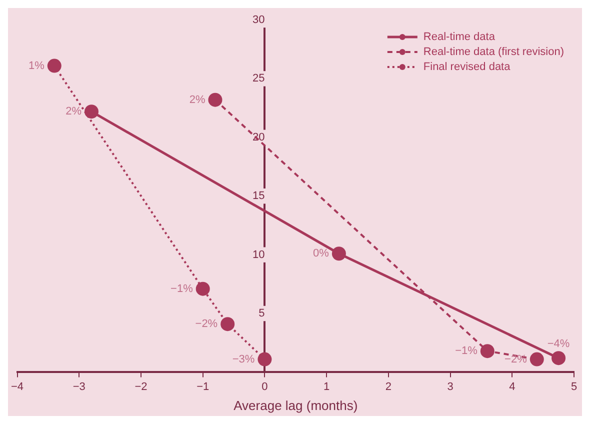 The image size is (590, 424). I want to click on y-tick-label: 5, so click(261, 314).